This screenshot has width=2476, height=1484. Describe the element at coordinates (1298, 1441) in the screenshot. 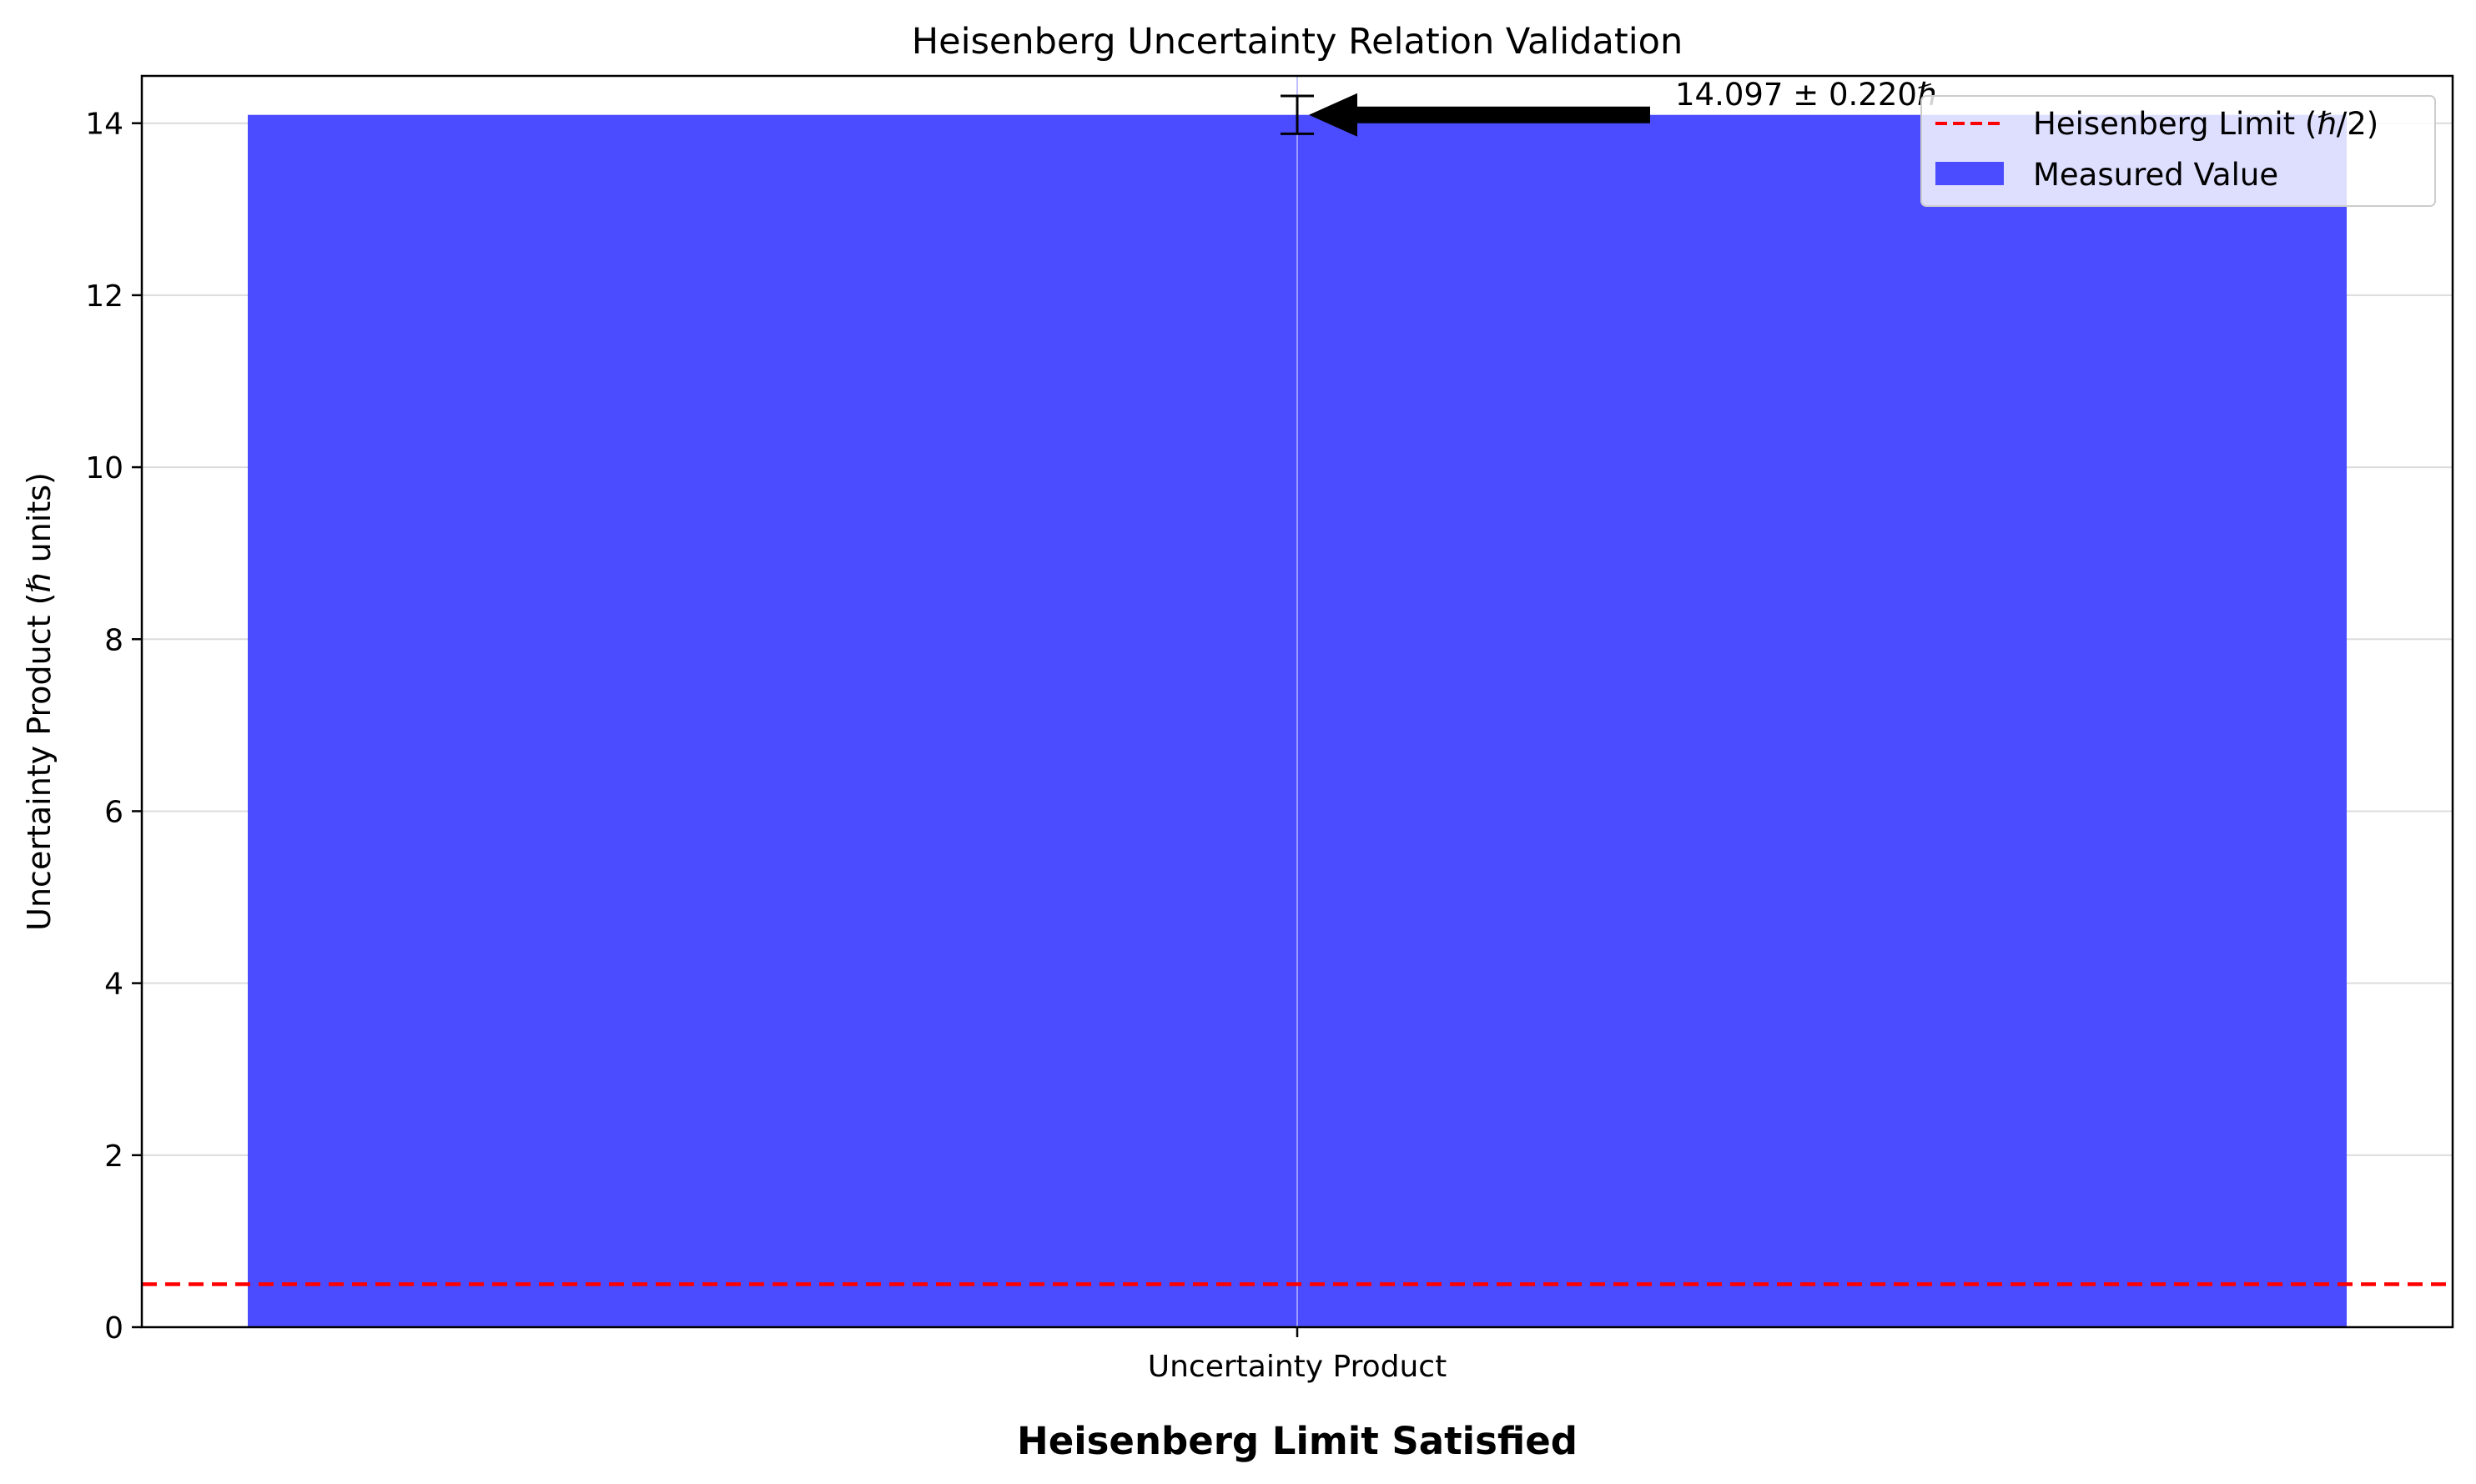

I see `status-text: Heisenberg Limit Satisfied` at that location.